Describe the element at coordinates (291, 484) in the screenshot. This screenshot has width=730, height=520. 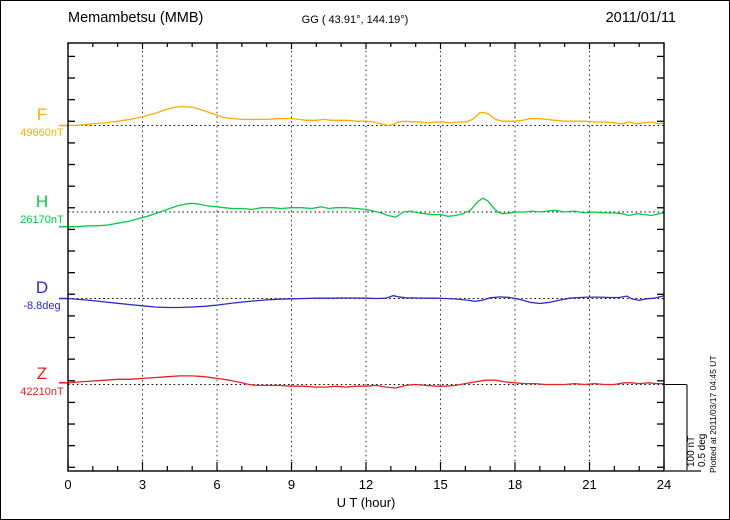
I see `x-tick-label-9: 9` at that location.